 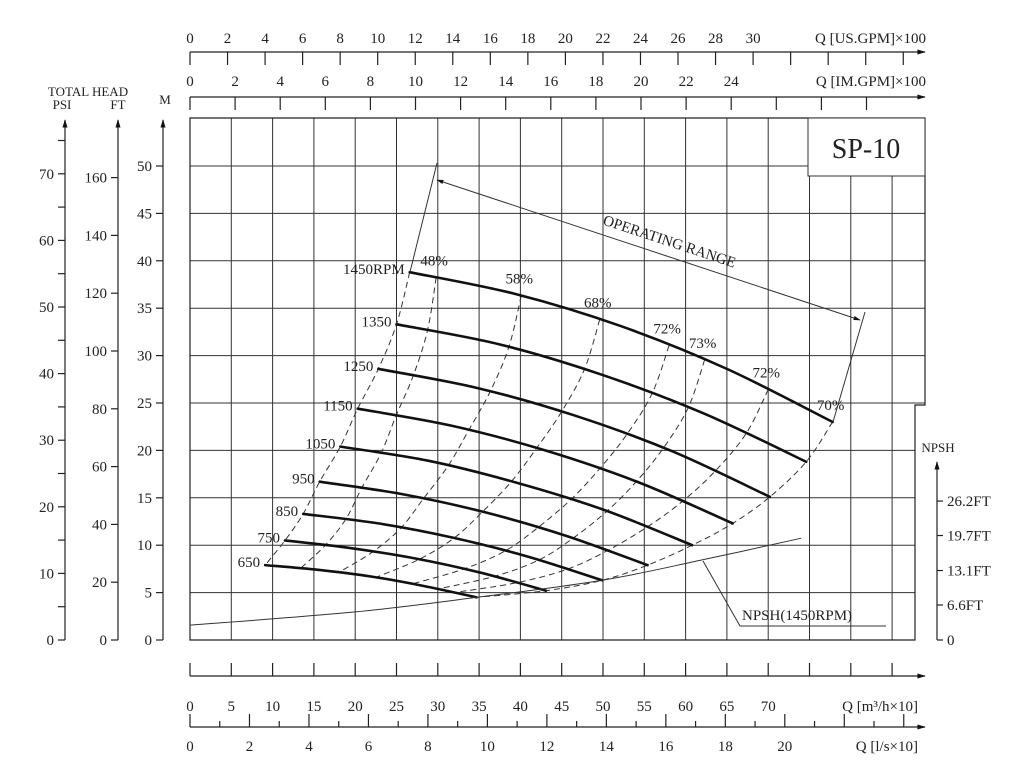 I want to click on operating-range-right-boundary, so click(x=849, y=367).